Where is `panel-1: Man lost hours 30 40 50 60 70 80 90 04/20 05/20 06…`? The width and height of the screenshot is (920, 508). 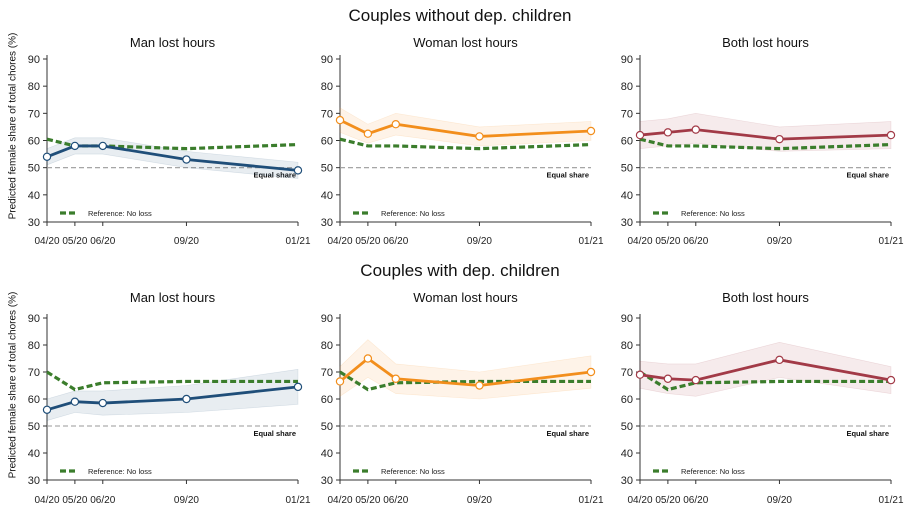
panel-1: Man lost hours 30 40 50 60 70 80 90 04/20 05/20 06… is located at coordinates (169, 141).